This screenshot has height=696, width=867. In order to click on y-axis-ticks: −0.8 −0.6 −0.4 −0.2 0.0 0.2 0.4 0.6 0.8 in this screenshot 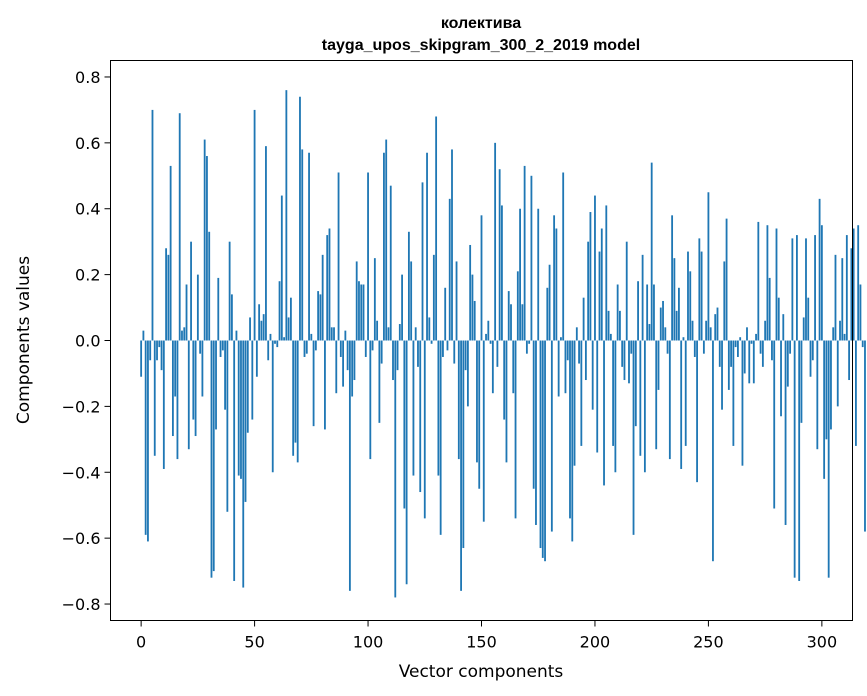, I will do `click(86, 341)`.